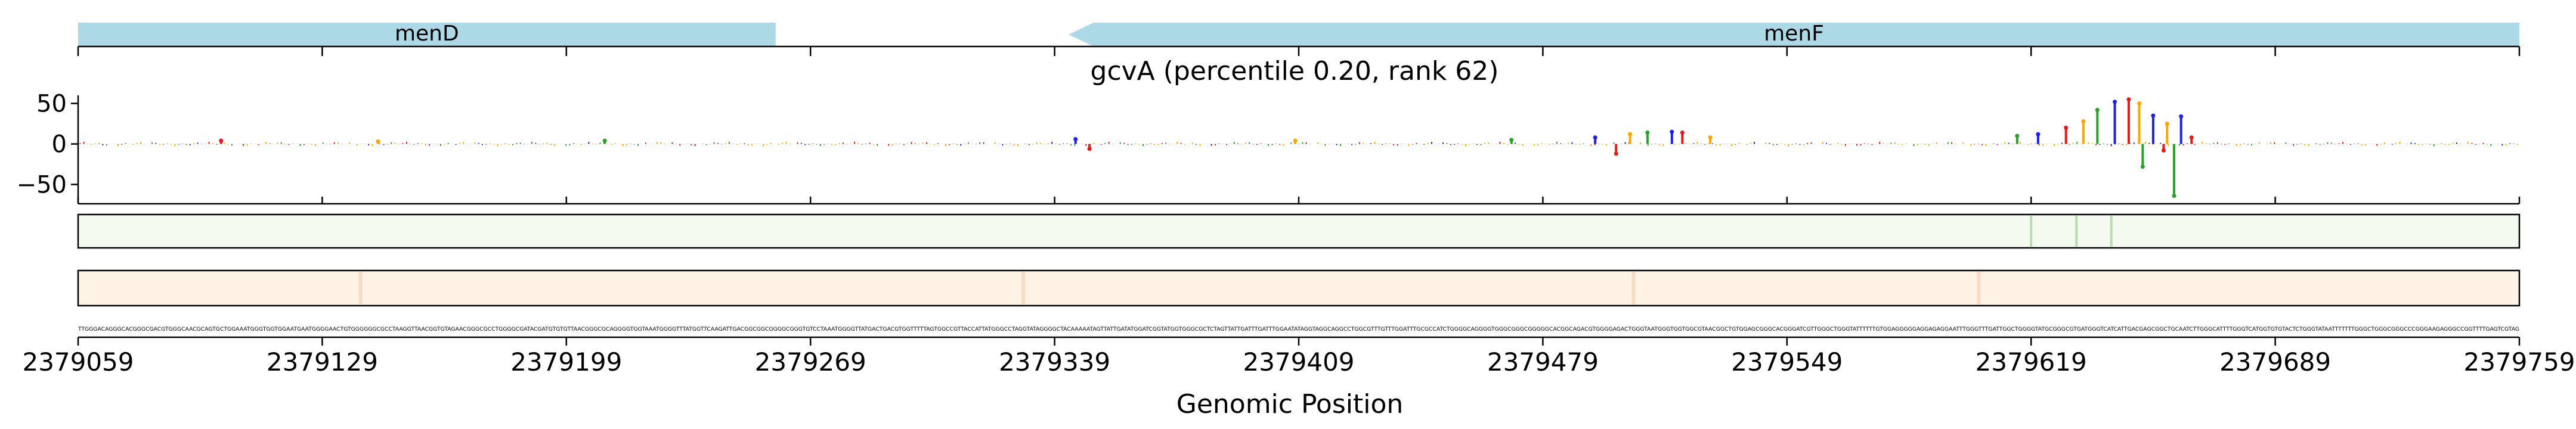 The image size is (2576, 429). I want to click on genomic-x-tick-label: 2379339, so click(1054, 362).